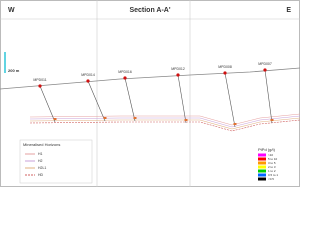 Image resolution: width=320 pixels, height=240 pixels. Describe the element at coordinates (39, 80) in the screenshot. I see `hole-label: MPD011` at that location.